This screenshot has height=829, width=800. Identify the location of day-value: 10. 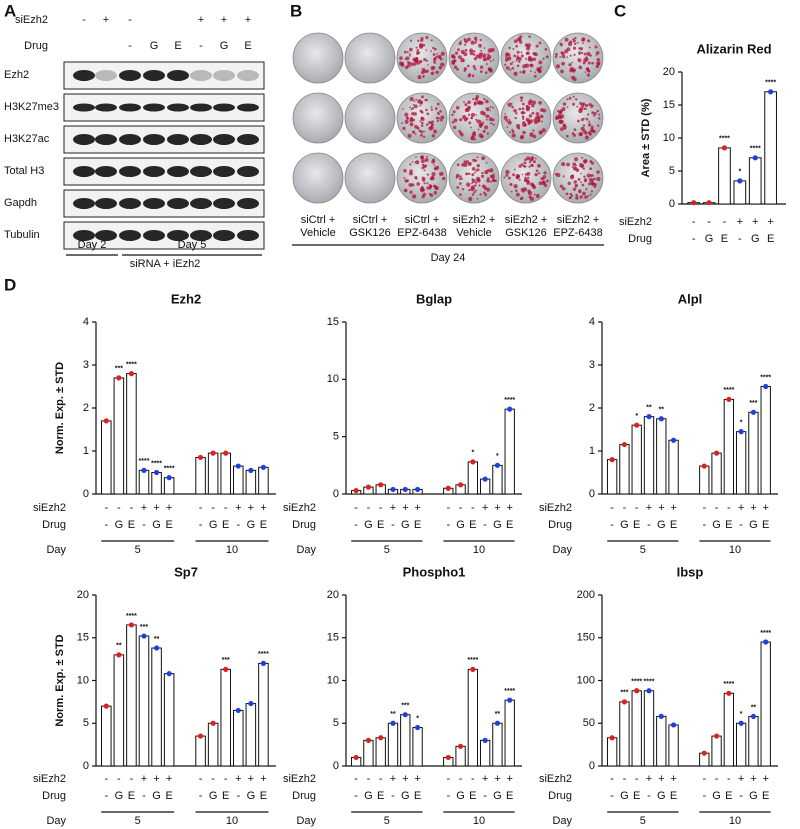
(232, 821).